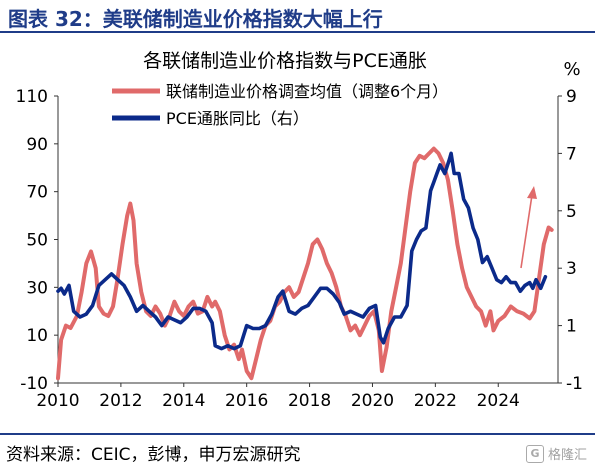 This screenshot has height=474, width=595. I want to click on legend-label-survey: 联储制造业价格调查均值（调整6个月）, so click(307, 91).